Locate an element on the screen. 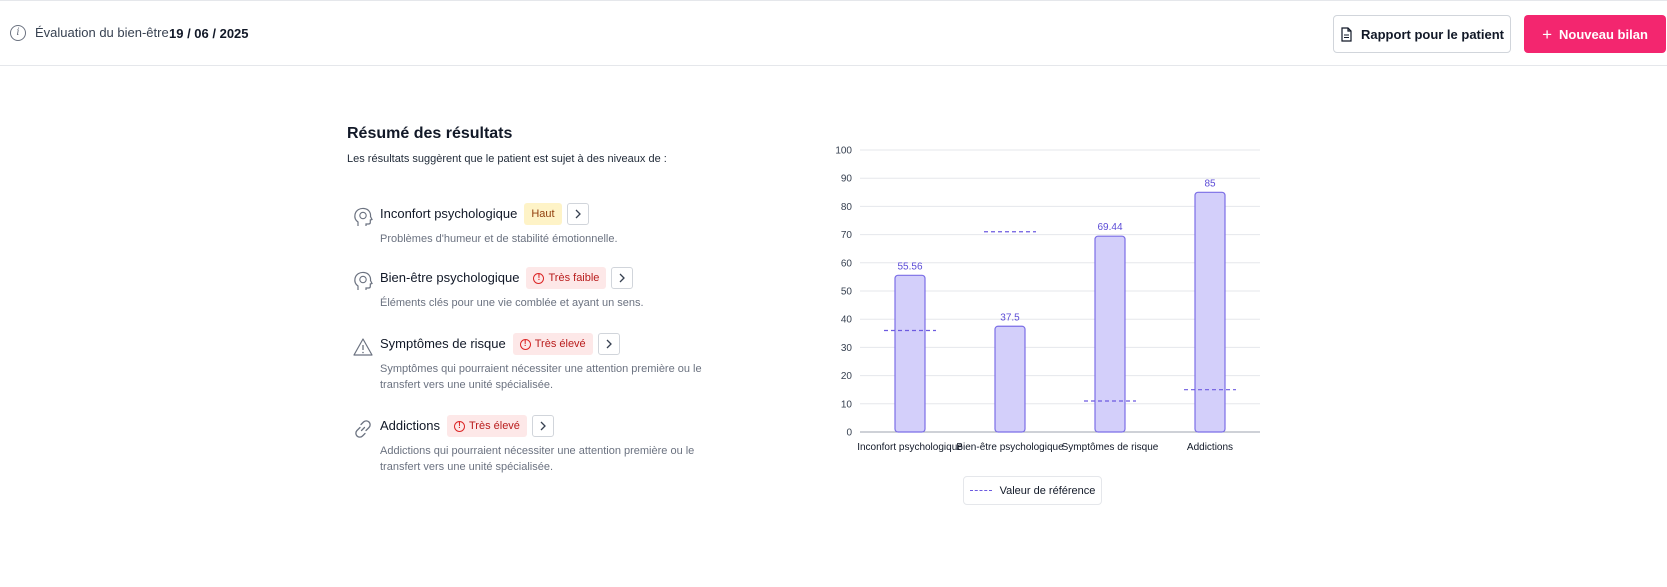  y-tick-label: 40 is located at coordinates (847, 320).